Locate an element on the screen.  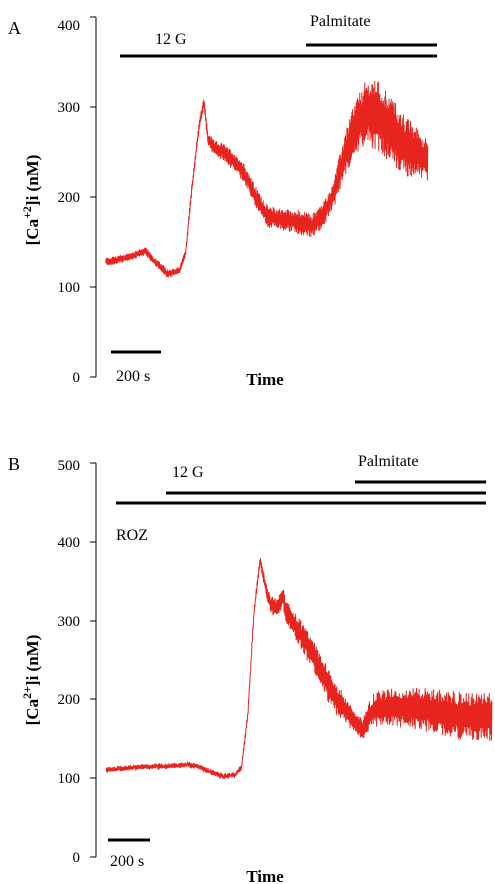
panel-b-label-palmitate: Palmitate is located at coordinates (388, 461).